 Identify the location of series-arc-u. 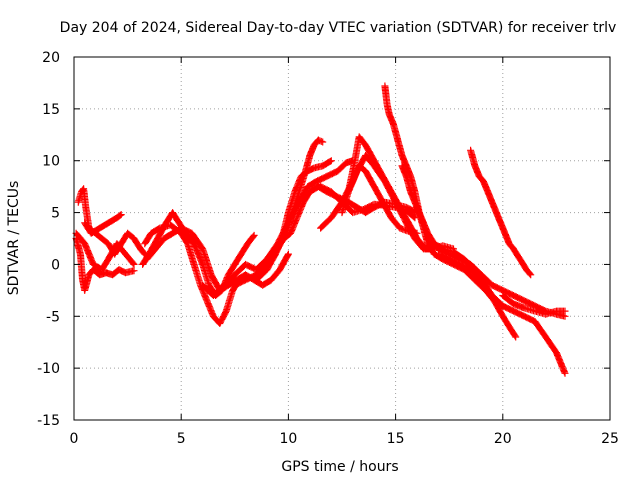
(534, 305).